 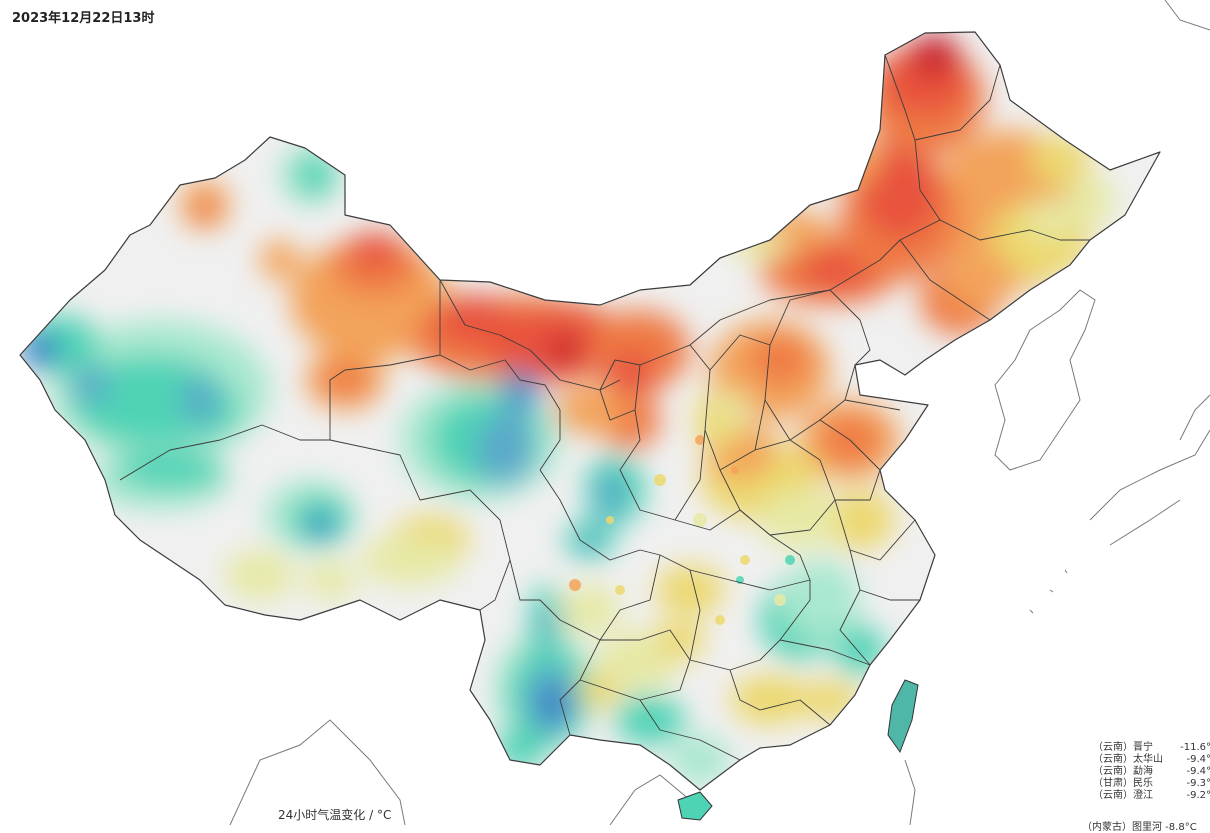 What do you see at coordinates (500, 412) in the screenshot?
I see `border-qinghai-gansu` at bounding box center [500, 412].